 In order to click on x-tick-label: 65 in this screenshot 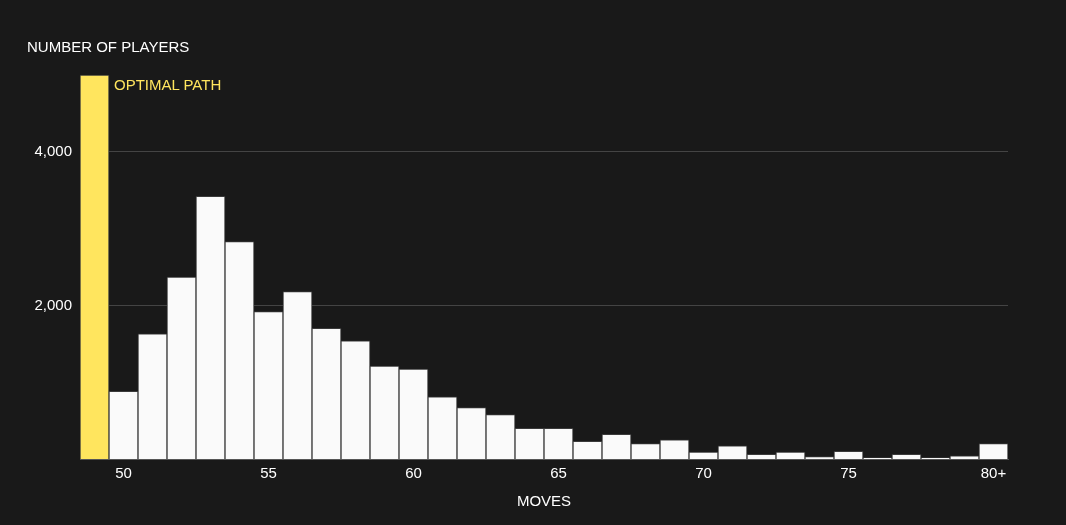, I will do `click(558, 473)`.